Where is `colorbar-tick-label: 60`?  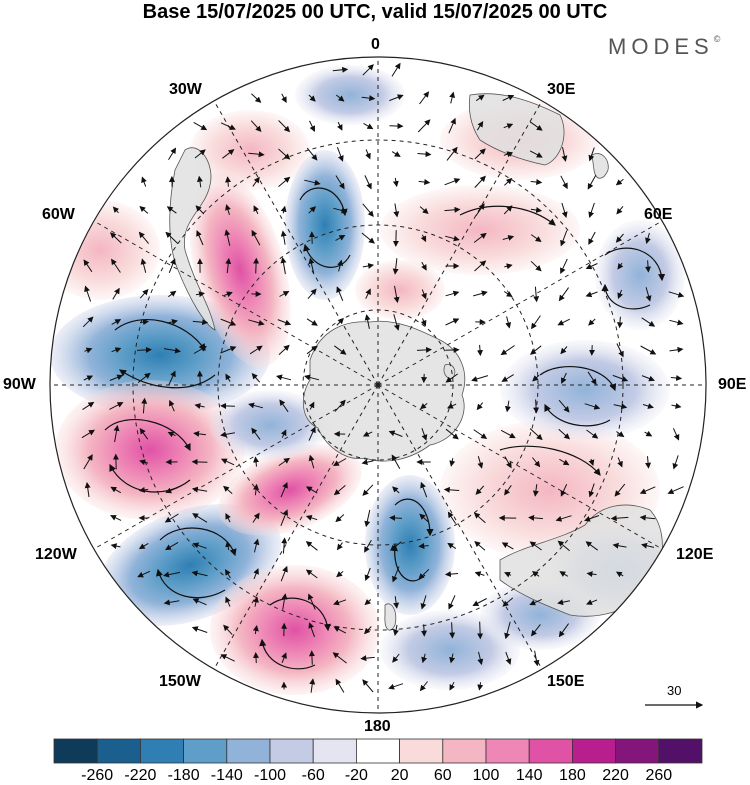
colorbar-tick-label: 60 is located at coordinates (443, 776).